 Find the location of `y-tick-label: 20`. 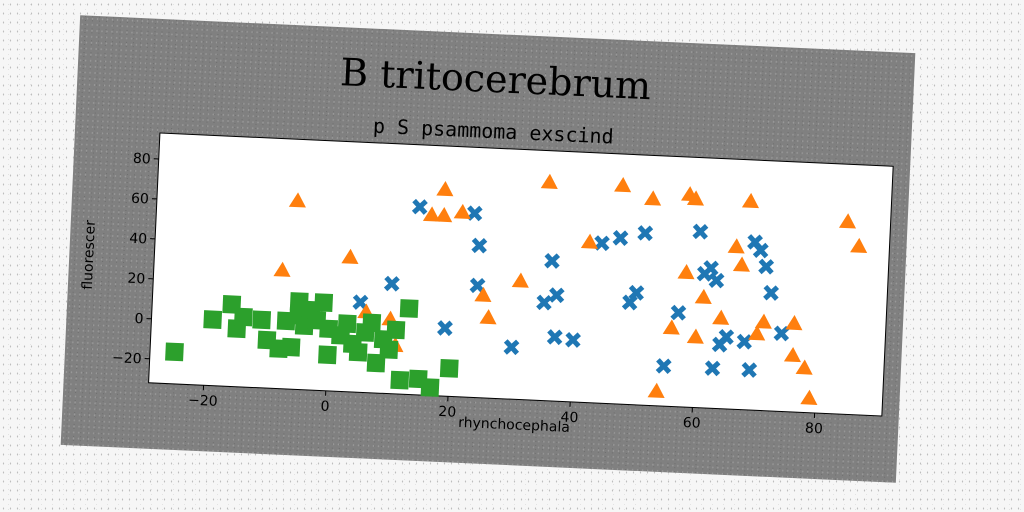

y-tick-label: 20 is located at coordinates (136, 279).